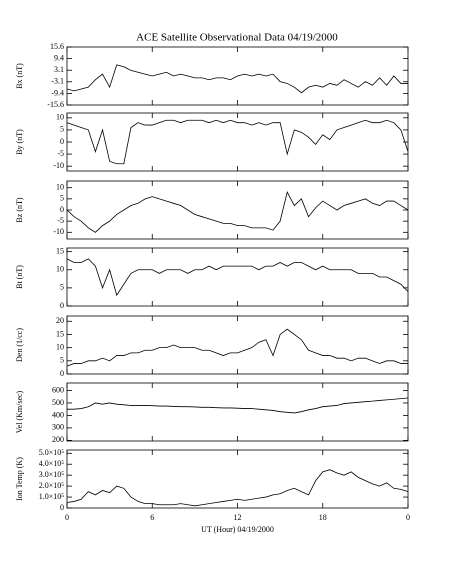  I want to click on x-axis-label: UT (Hour) 04/19/2000, so click(237, 529).